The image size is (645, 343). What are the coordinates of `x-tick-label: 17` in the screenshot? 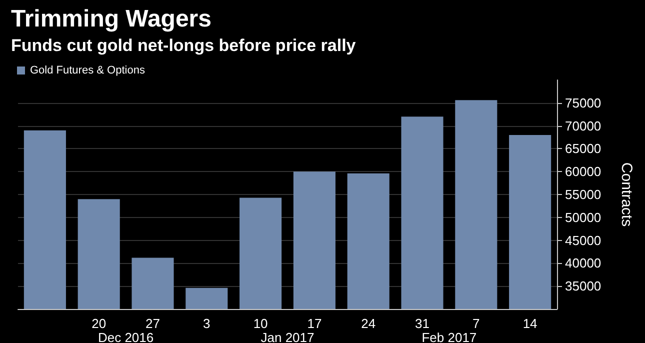 It's located at (314, 323).